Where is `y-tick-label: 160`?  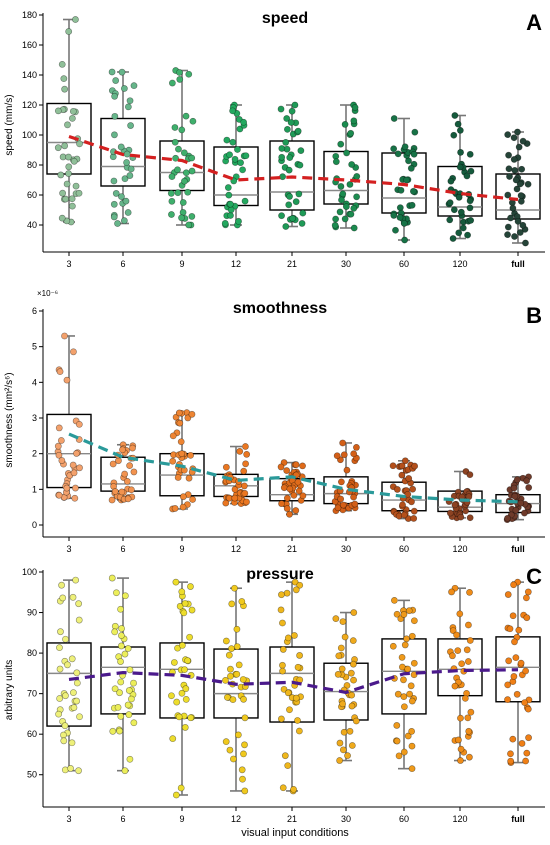
y-tick-label: 160 is located at coordinates (29, 45).